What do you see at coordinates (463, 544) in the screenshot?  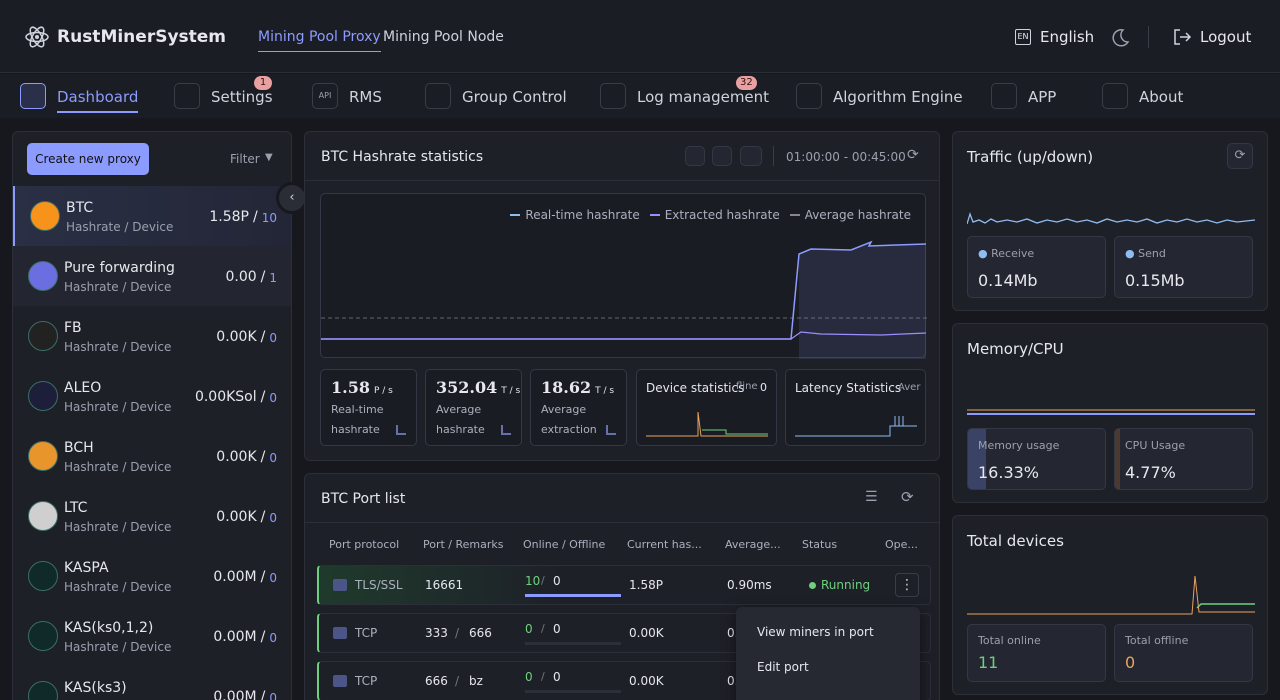 I see `column-header: Port / Remarks` at bounding box center [463, 544].